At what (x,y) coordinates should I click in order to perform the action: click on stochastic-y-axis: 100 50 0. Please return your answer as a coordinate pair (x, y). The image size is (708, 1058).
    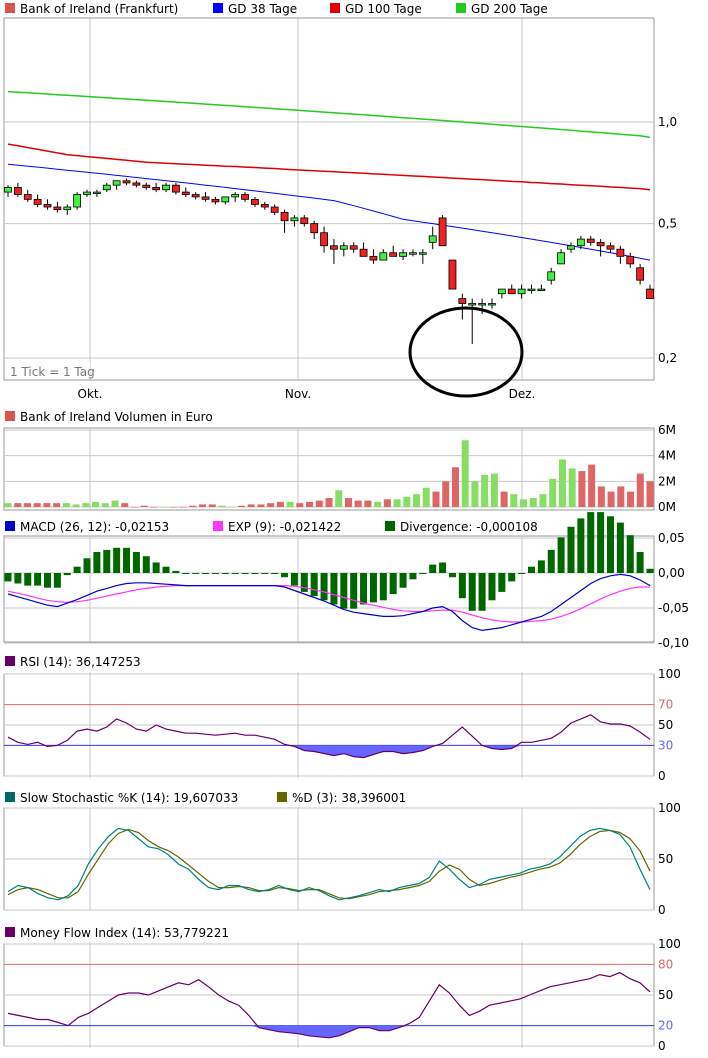
    Looking at the image, I should click on (669, 859).